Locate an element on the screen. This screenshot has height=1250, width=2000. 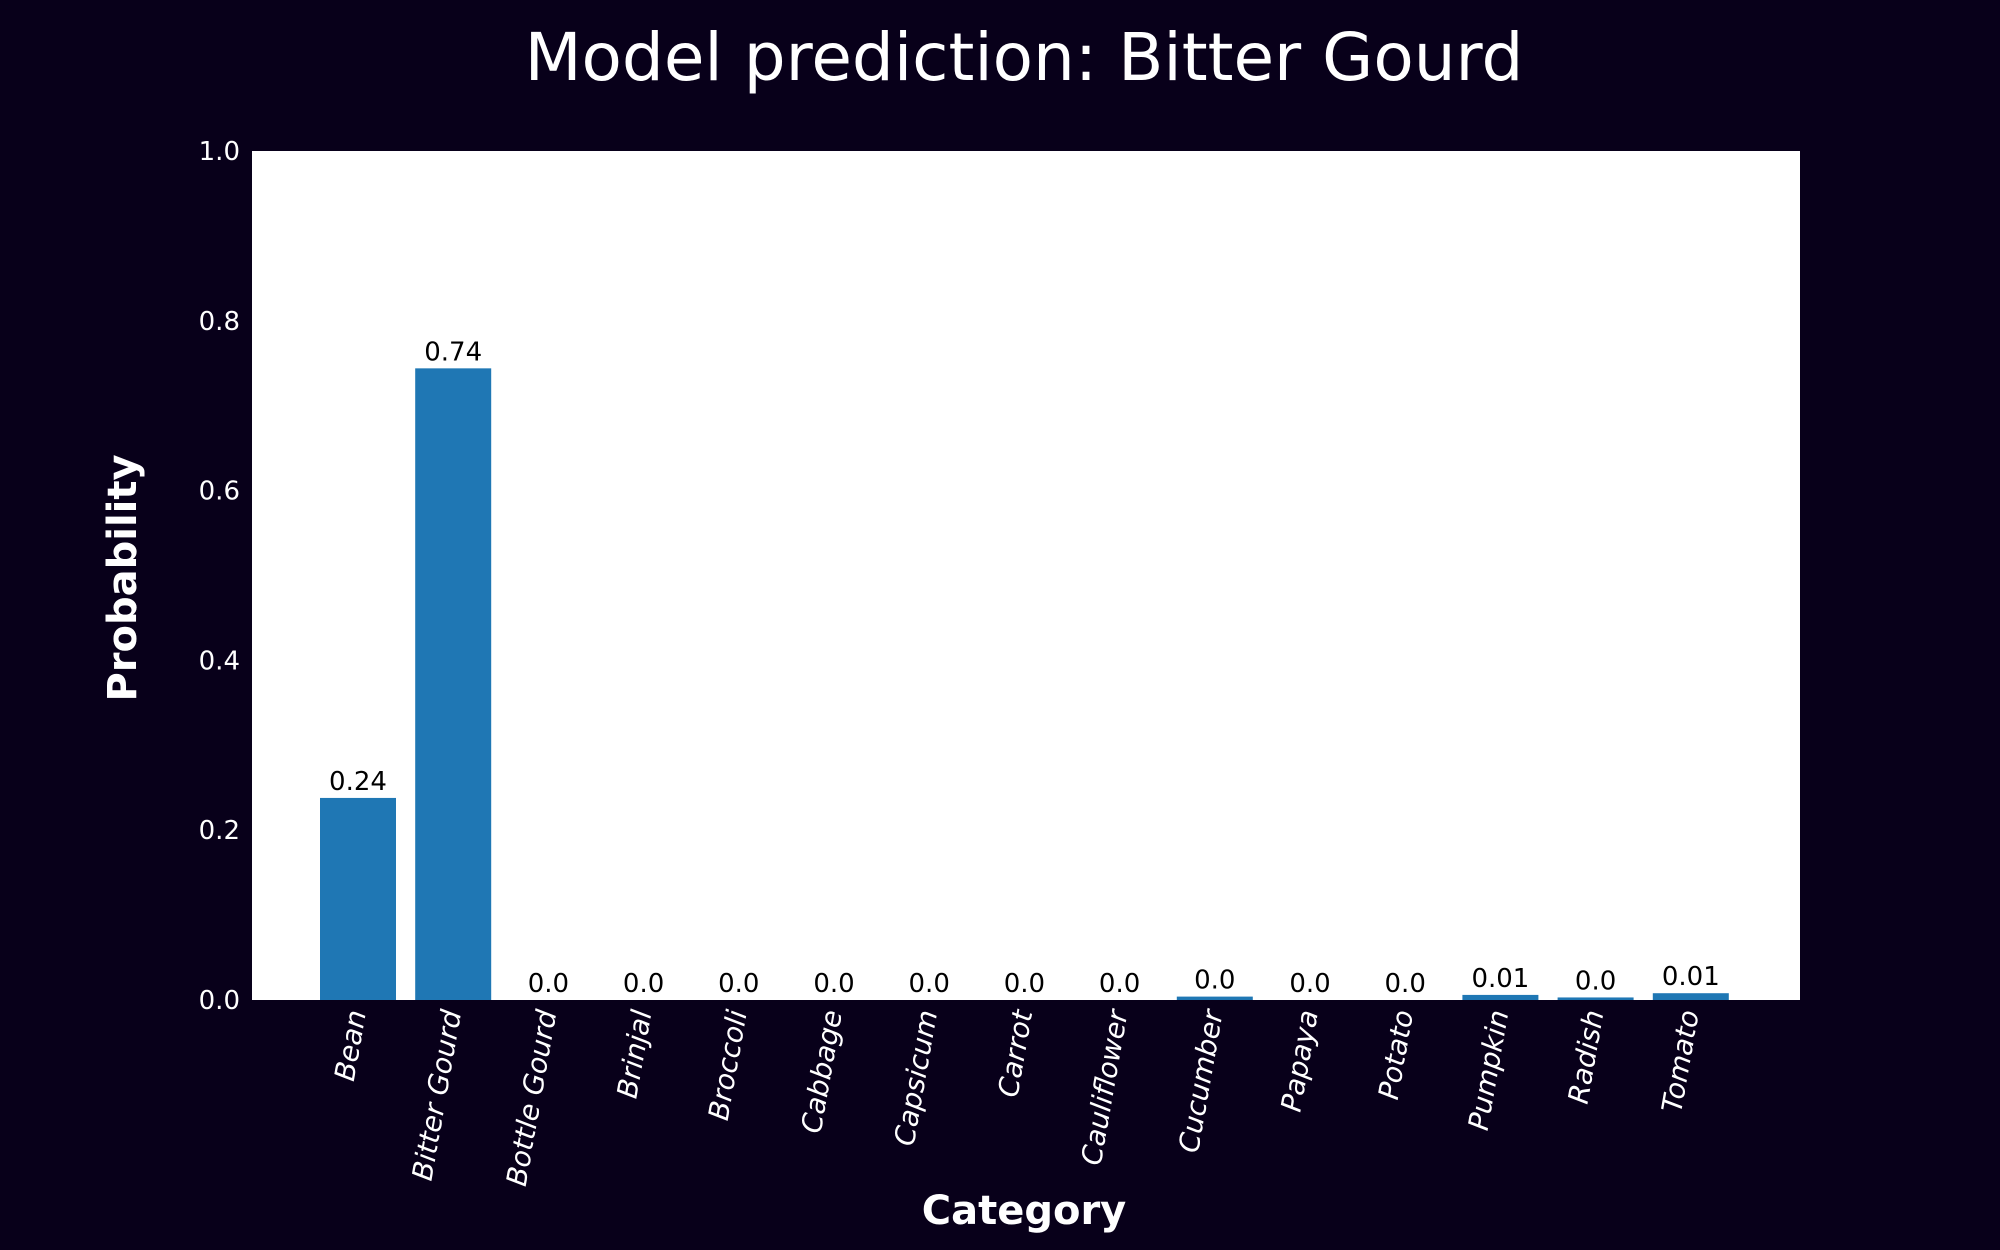
y-tick-label: 0.0 is located at coordinates (219, 1001).